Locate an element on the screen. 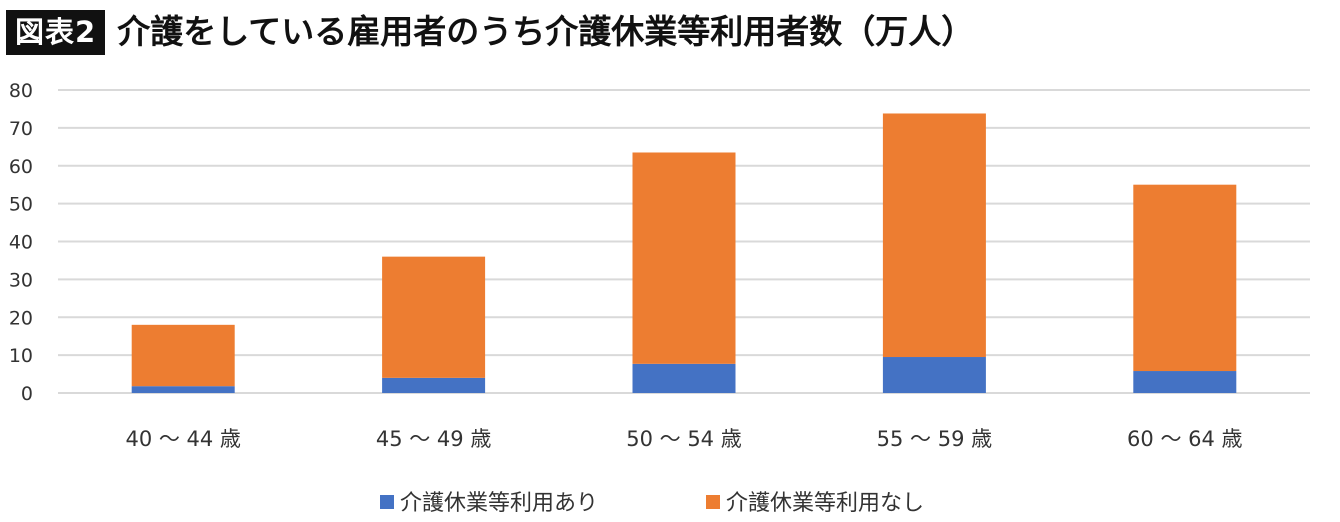 The width and height of the screenshot is (1340, 522). legend: 介護休業等利用あり 介護休業等利用なし is located at coordinates (652, 503).